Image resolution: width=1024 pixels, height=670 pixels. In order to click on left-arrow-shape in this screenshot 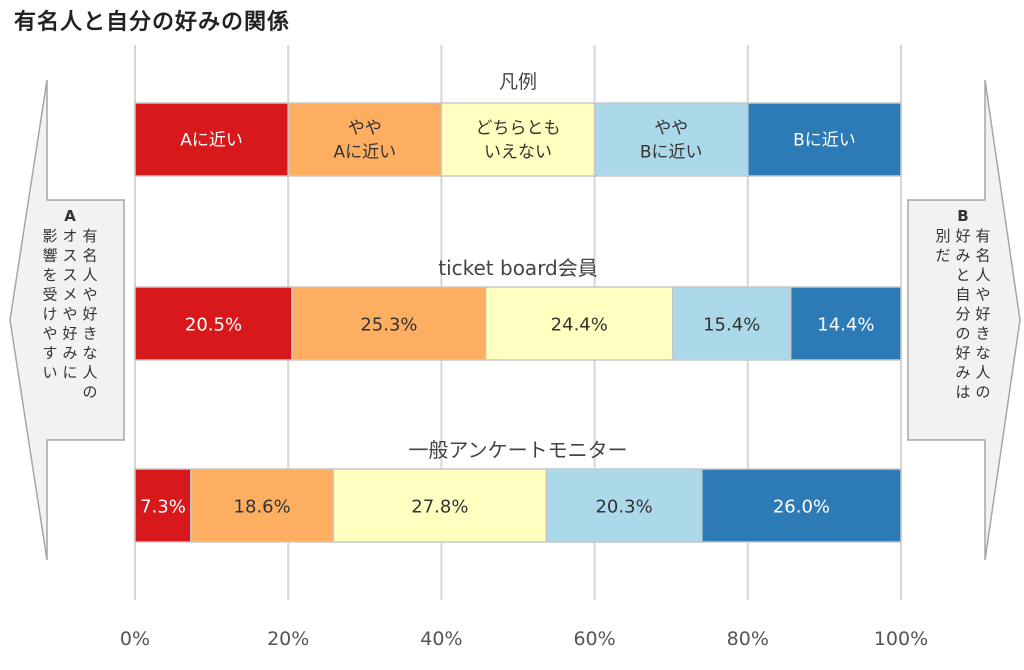, I will do `click(67, 320)`.